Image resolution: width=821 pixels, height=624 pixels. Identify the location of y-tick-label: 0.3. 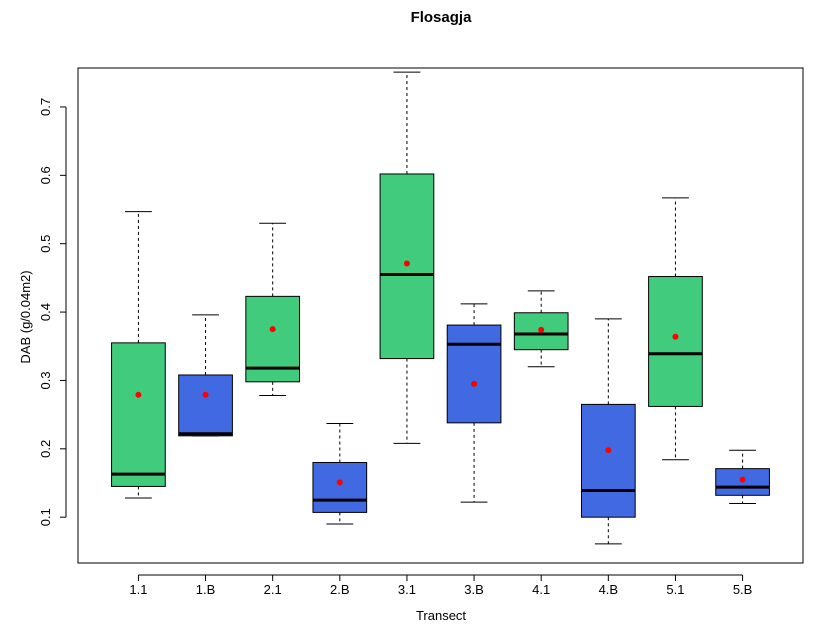
(45, 380).